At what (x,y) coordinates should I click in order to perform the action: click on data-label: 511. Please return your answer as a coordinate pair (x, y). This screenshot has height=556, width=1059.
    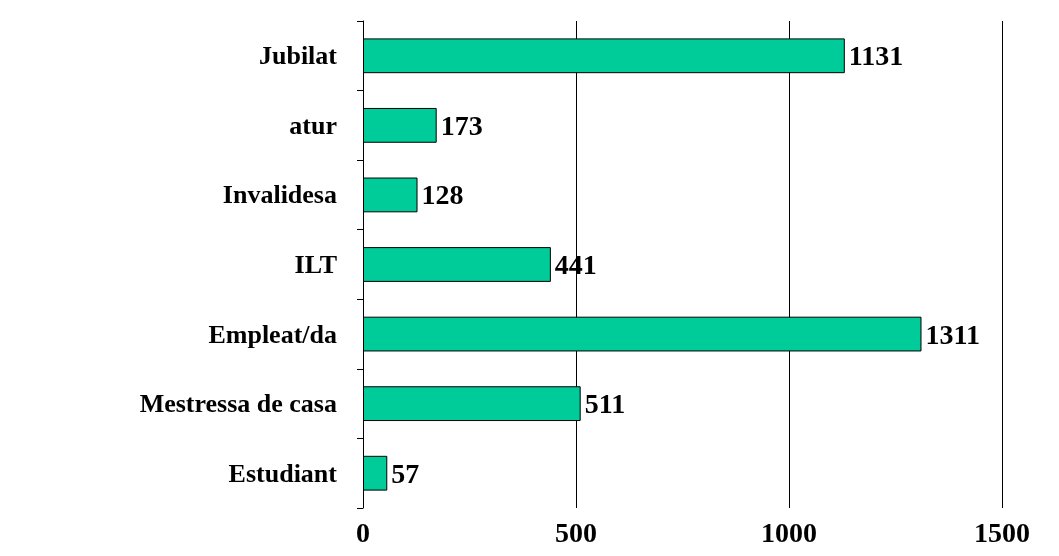
    Looking at the image, I should click on (605, 404).